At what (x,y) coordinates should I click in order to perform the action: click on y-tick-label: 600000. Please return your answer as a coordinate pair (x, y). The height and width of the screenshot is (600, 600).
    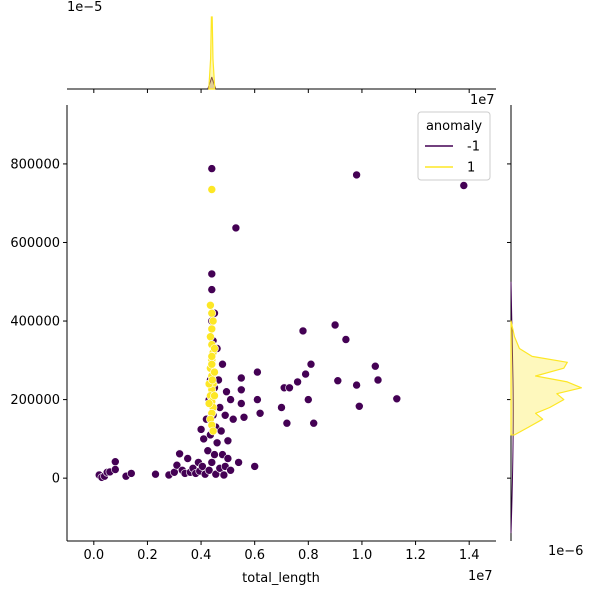
    Looking at the image, I should click on (35, 243).